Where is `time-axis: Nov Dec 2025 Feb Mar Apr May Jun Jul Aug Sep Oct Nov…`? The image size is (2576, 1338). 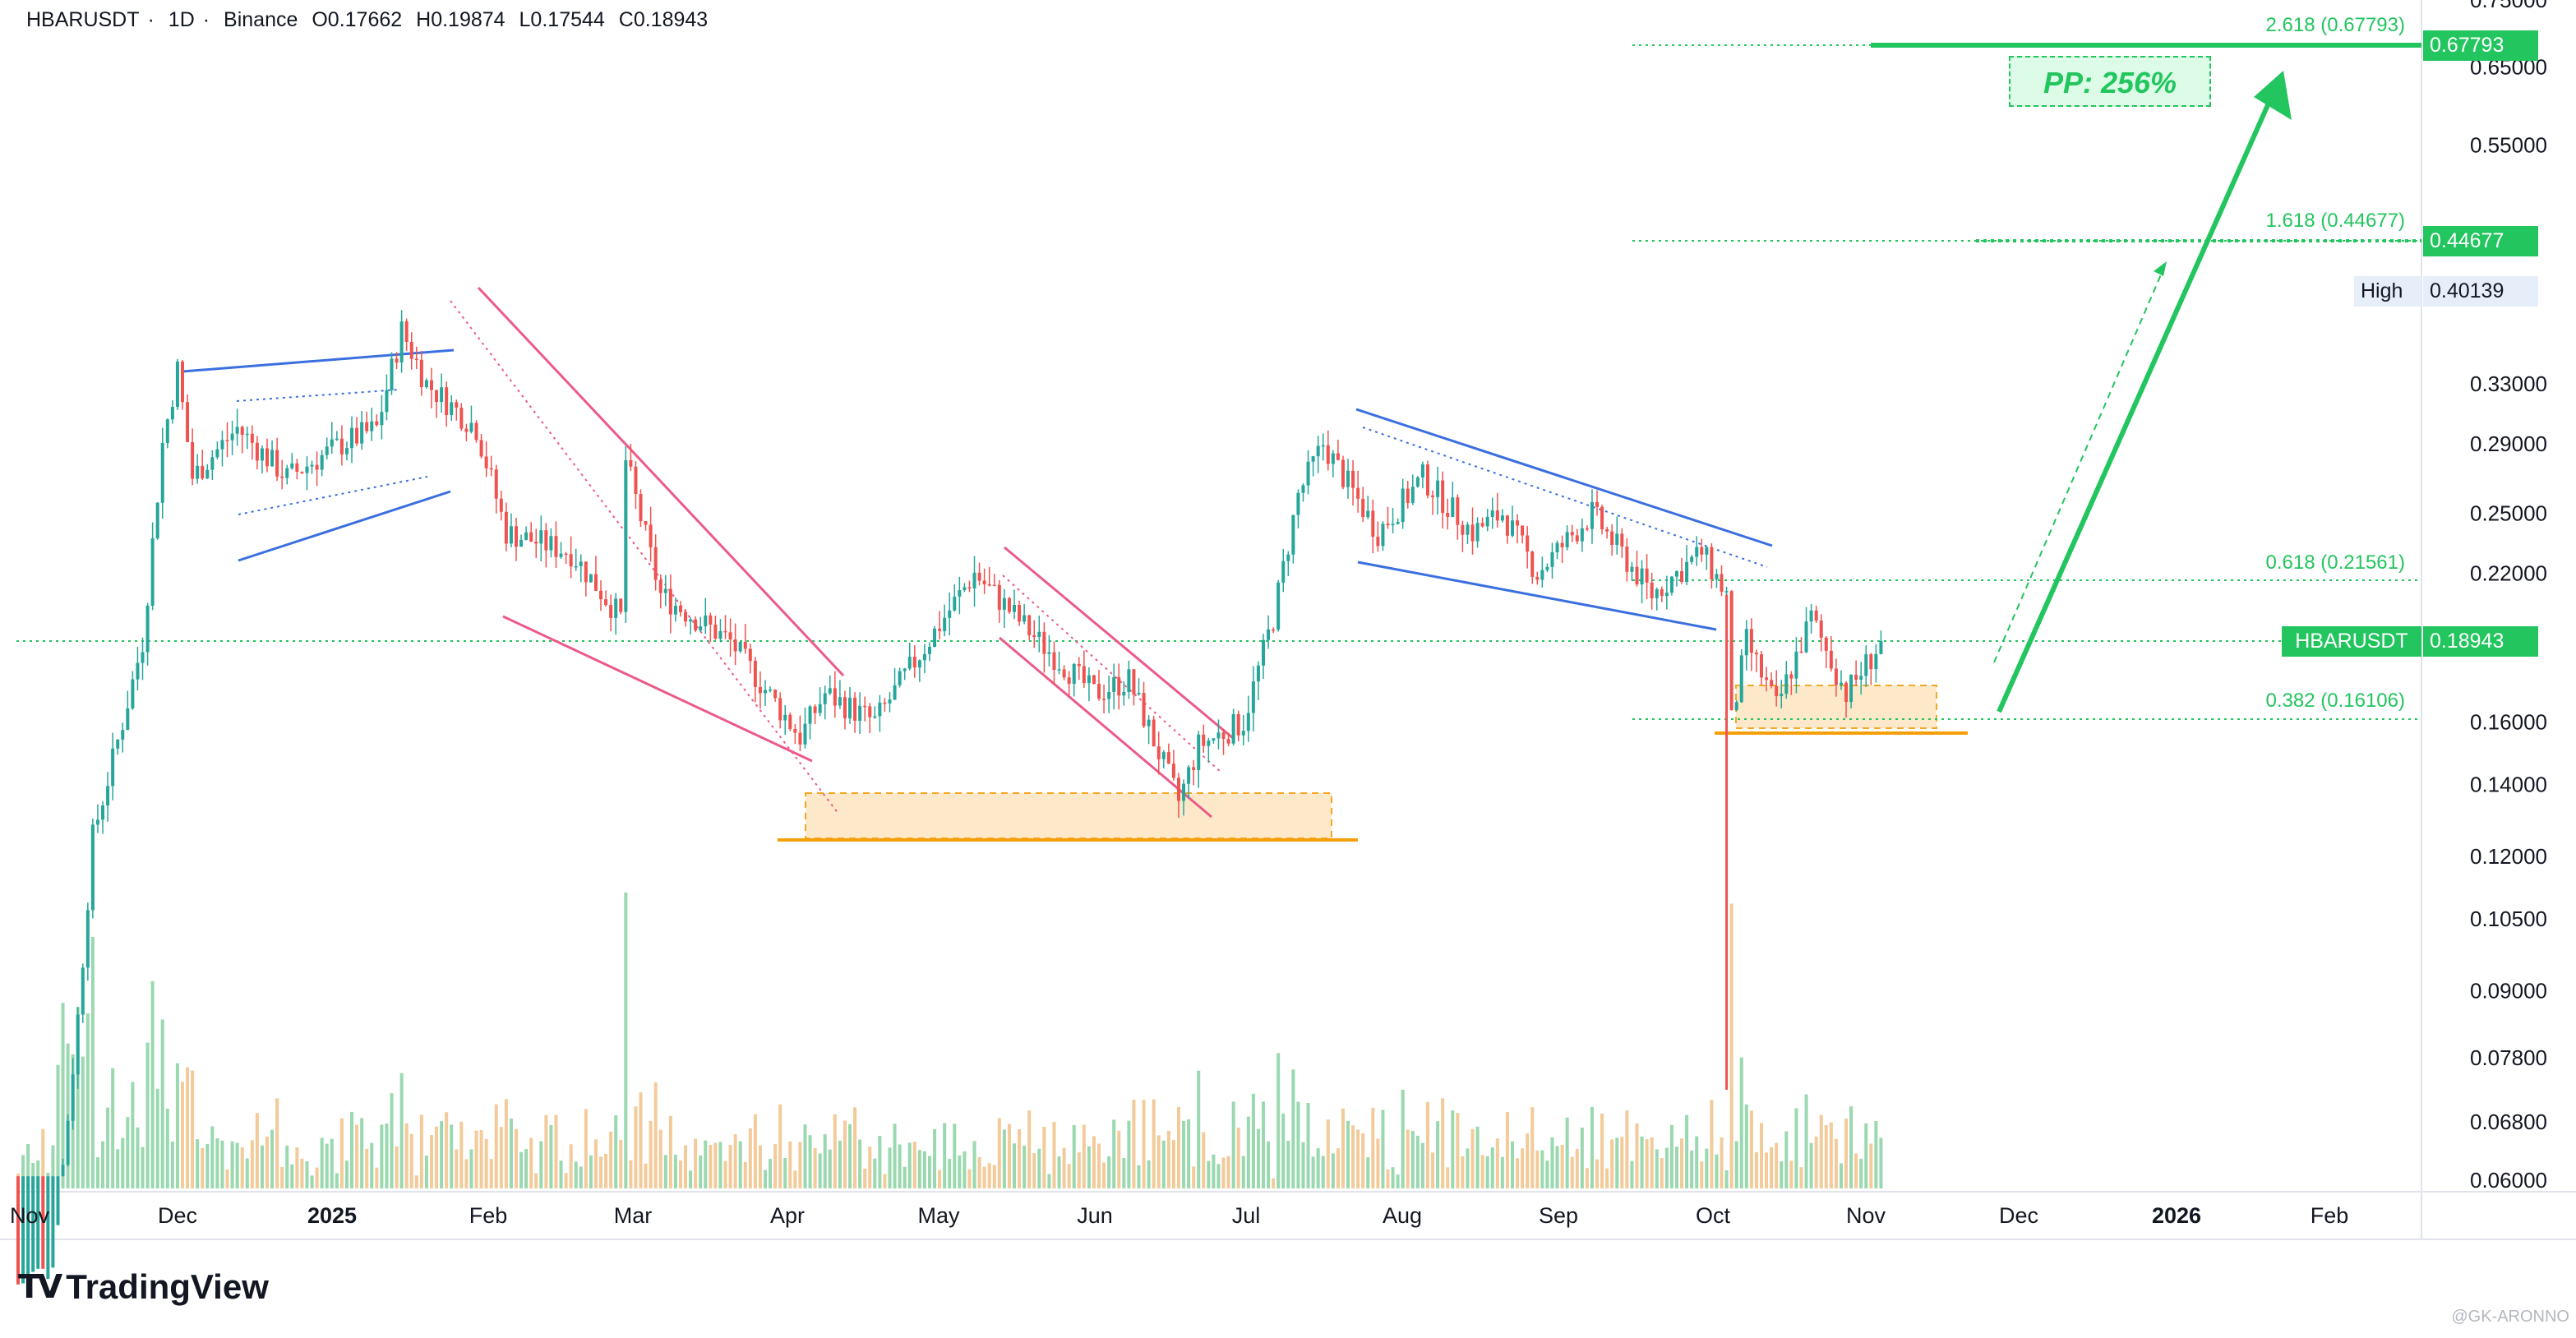
time-axis: Nov Dec 2025 Feb Mar Apr May Jun Jul Aug Sep Oct Nov… is located at coordinates (1179, 1216).